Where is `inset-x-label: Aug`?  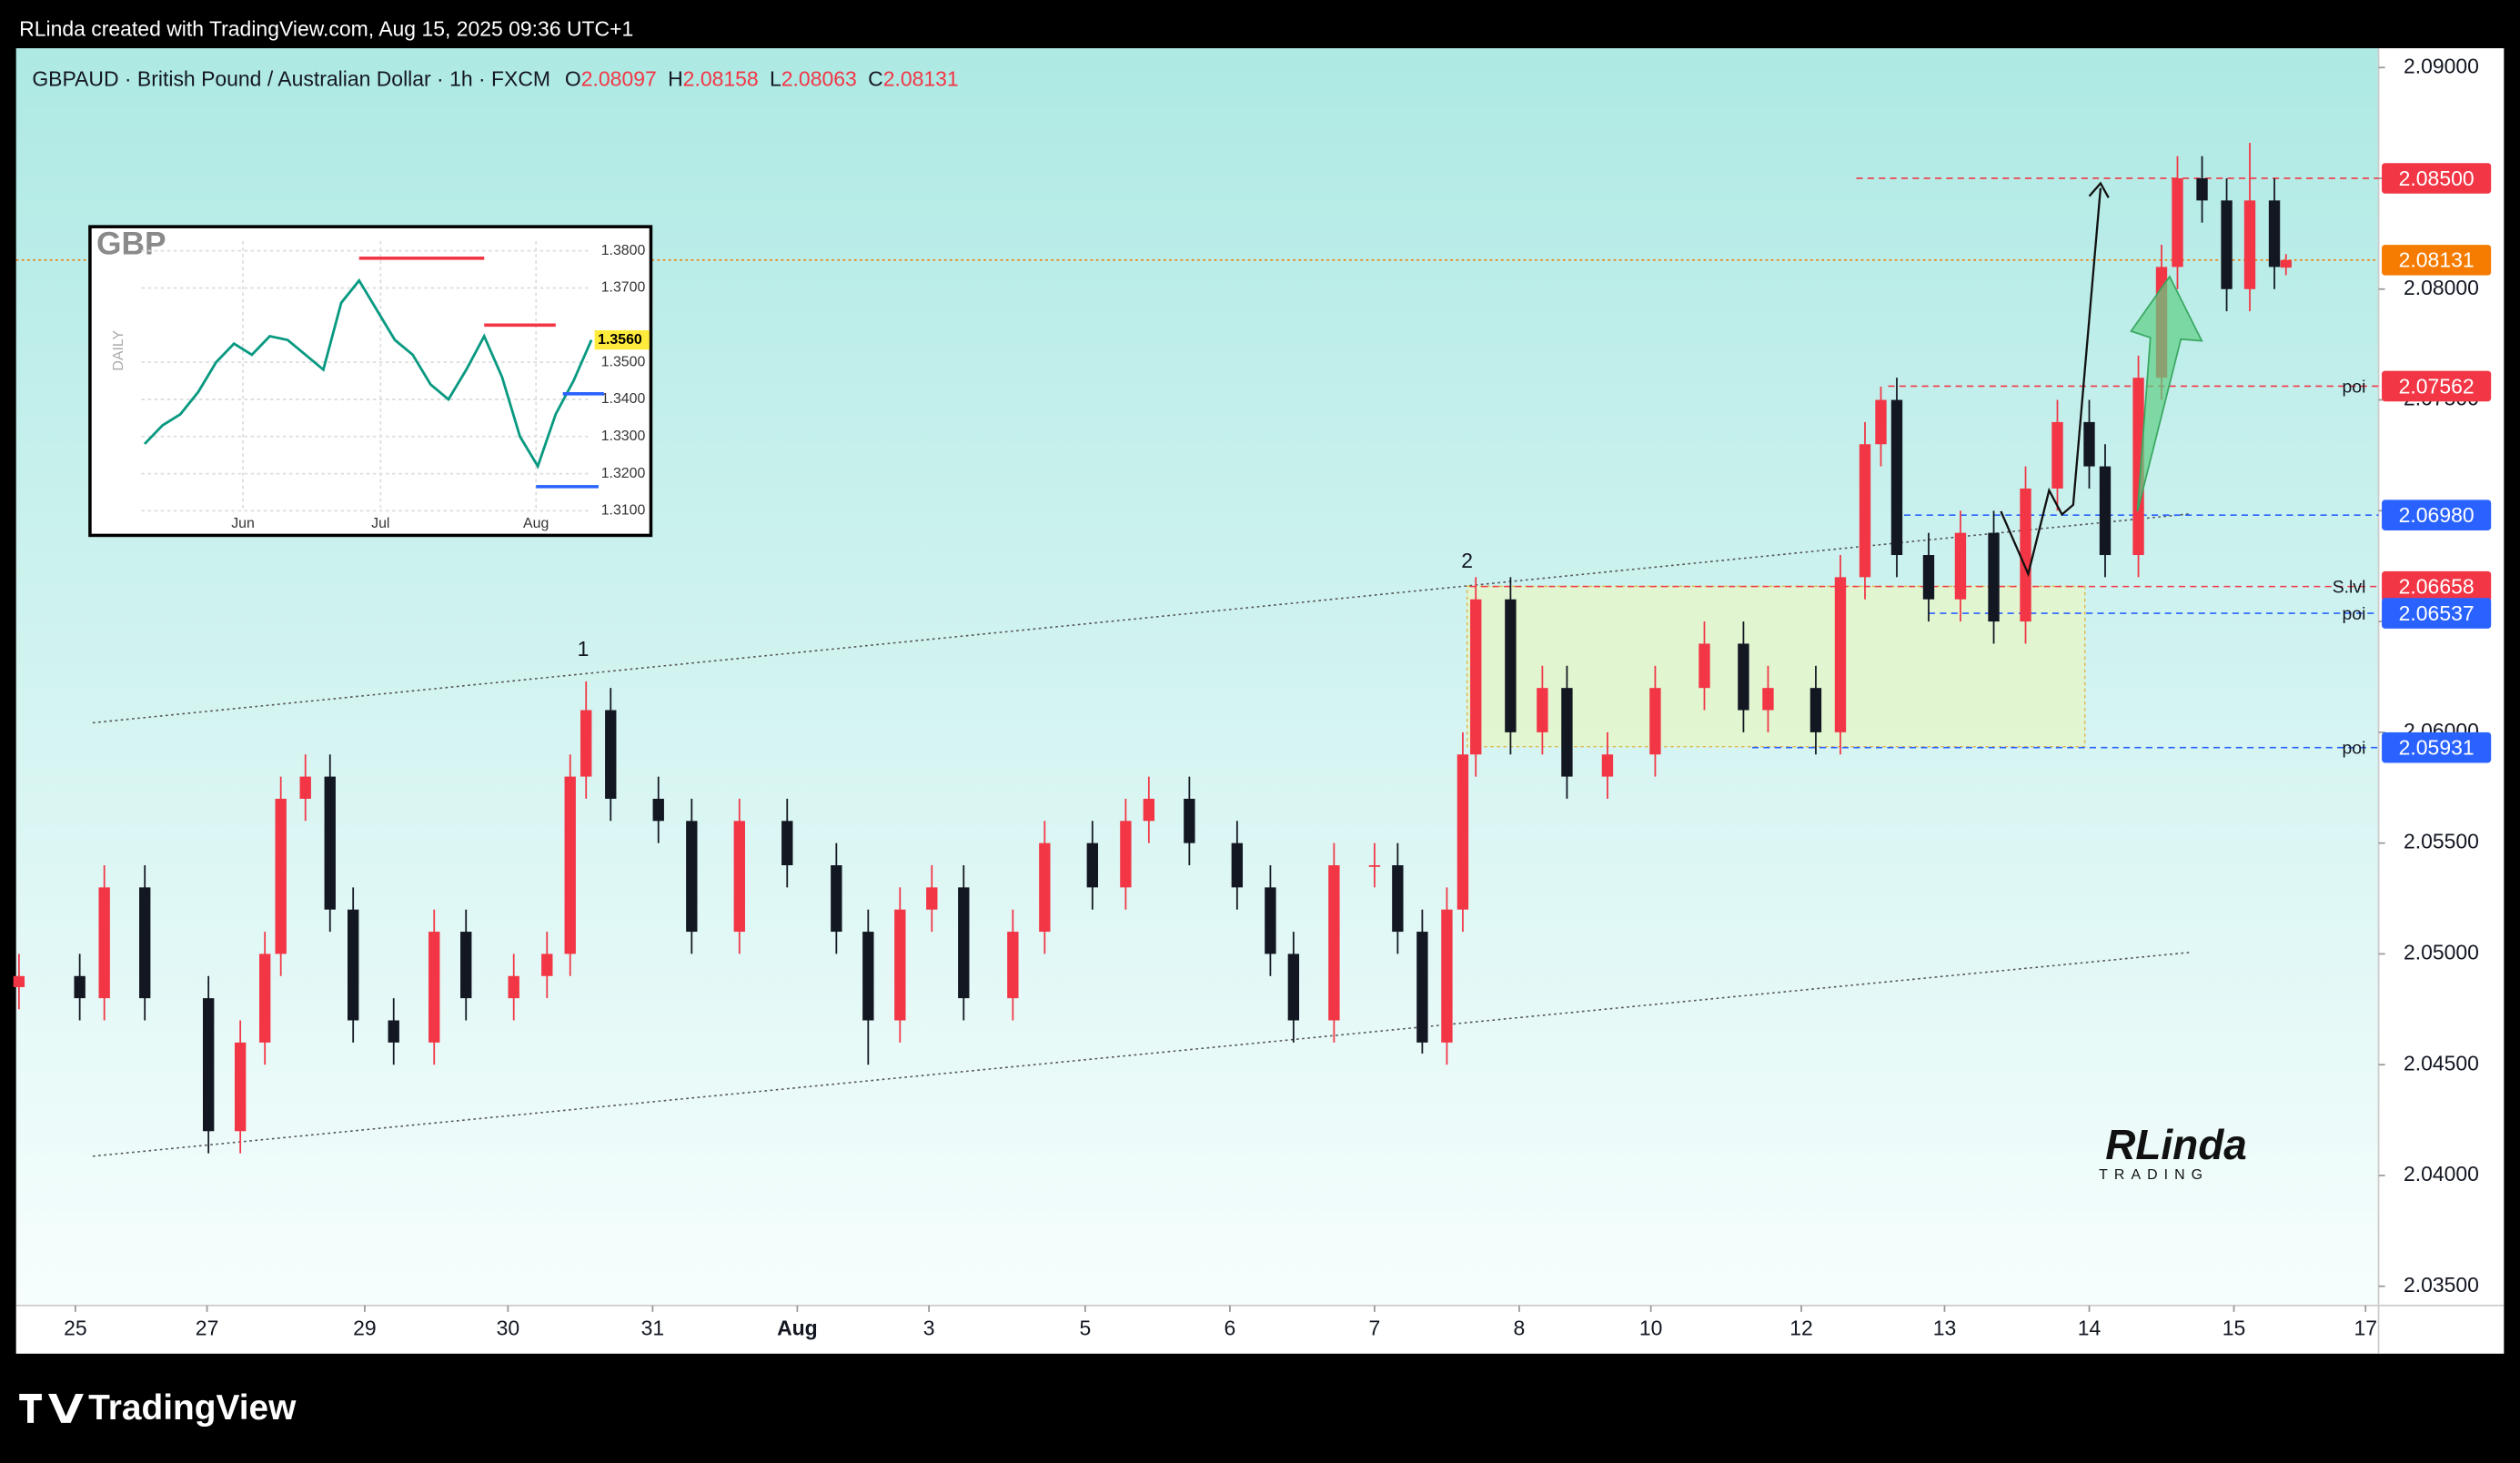 inset-x-label: Aug is located at coordinates (536, 523).